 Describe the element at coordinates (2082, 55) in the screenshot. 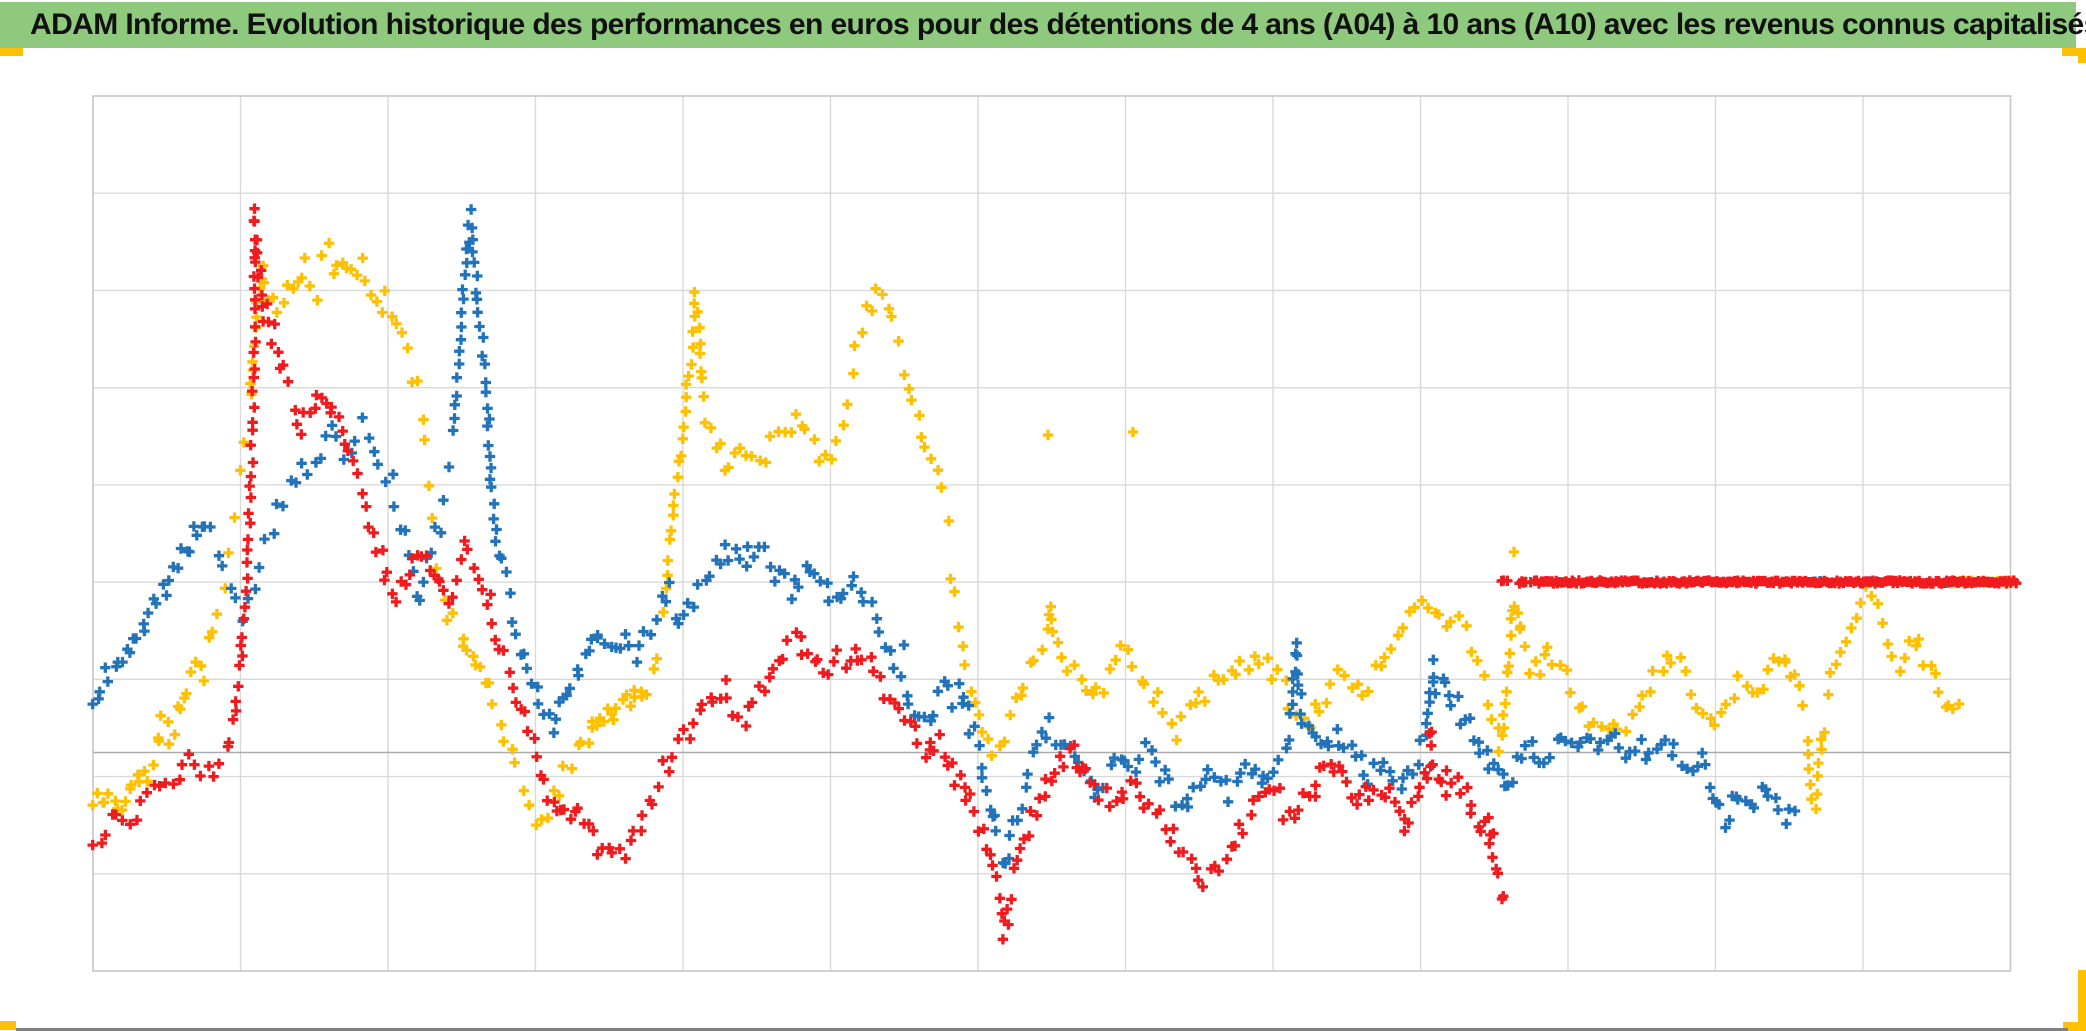

I see `corner-accent-top-right-tab` at that location.